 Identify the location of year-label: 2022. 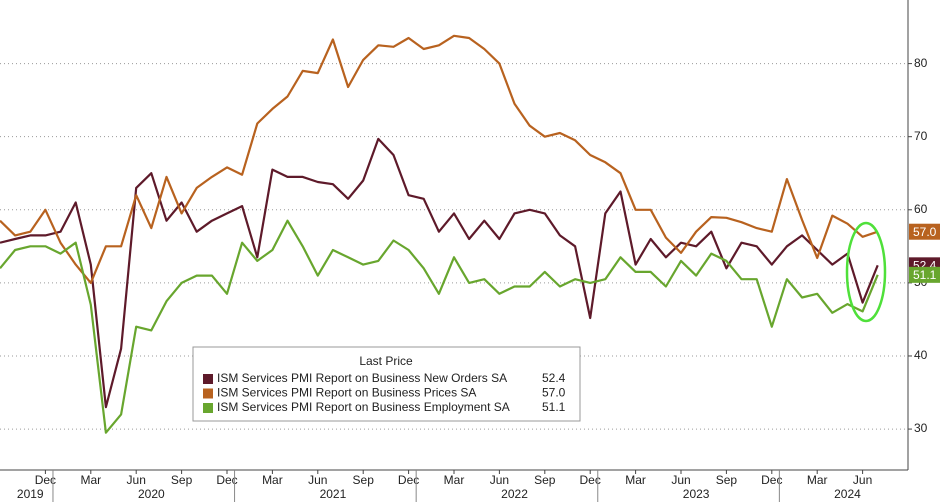
(514, 494).